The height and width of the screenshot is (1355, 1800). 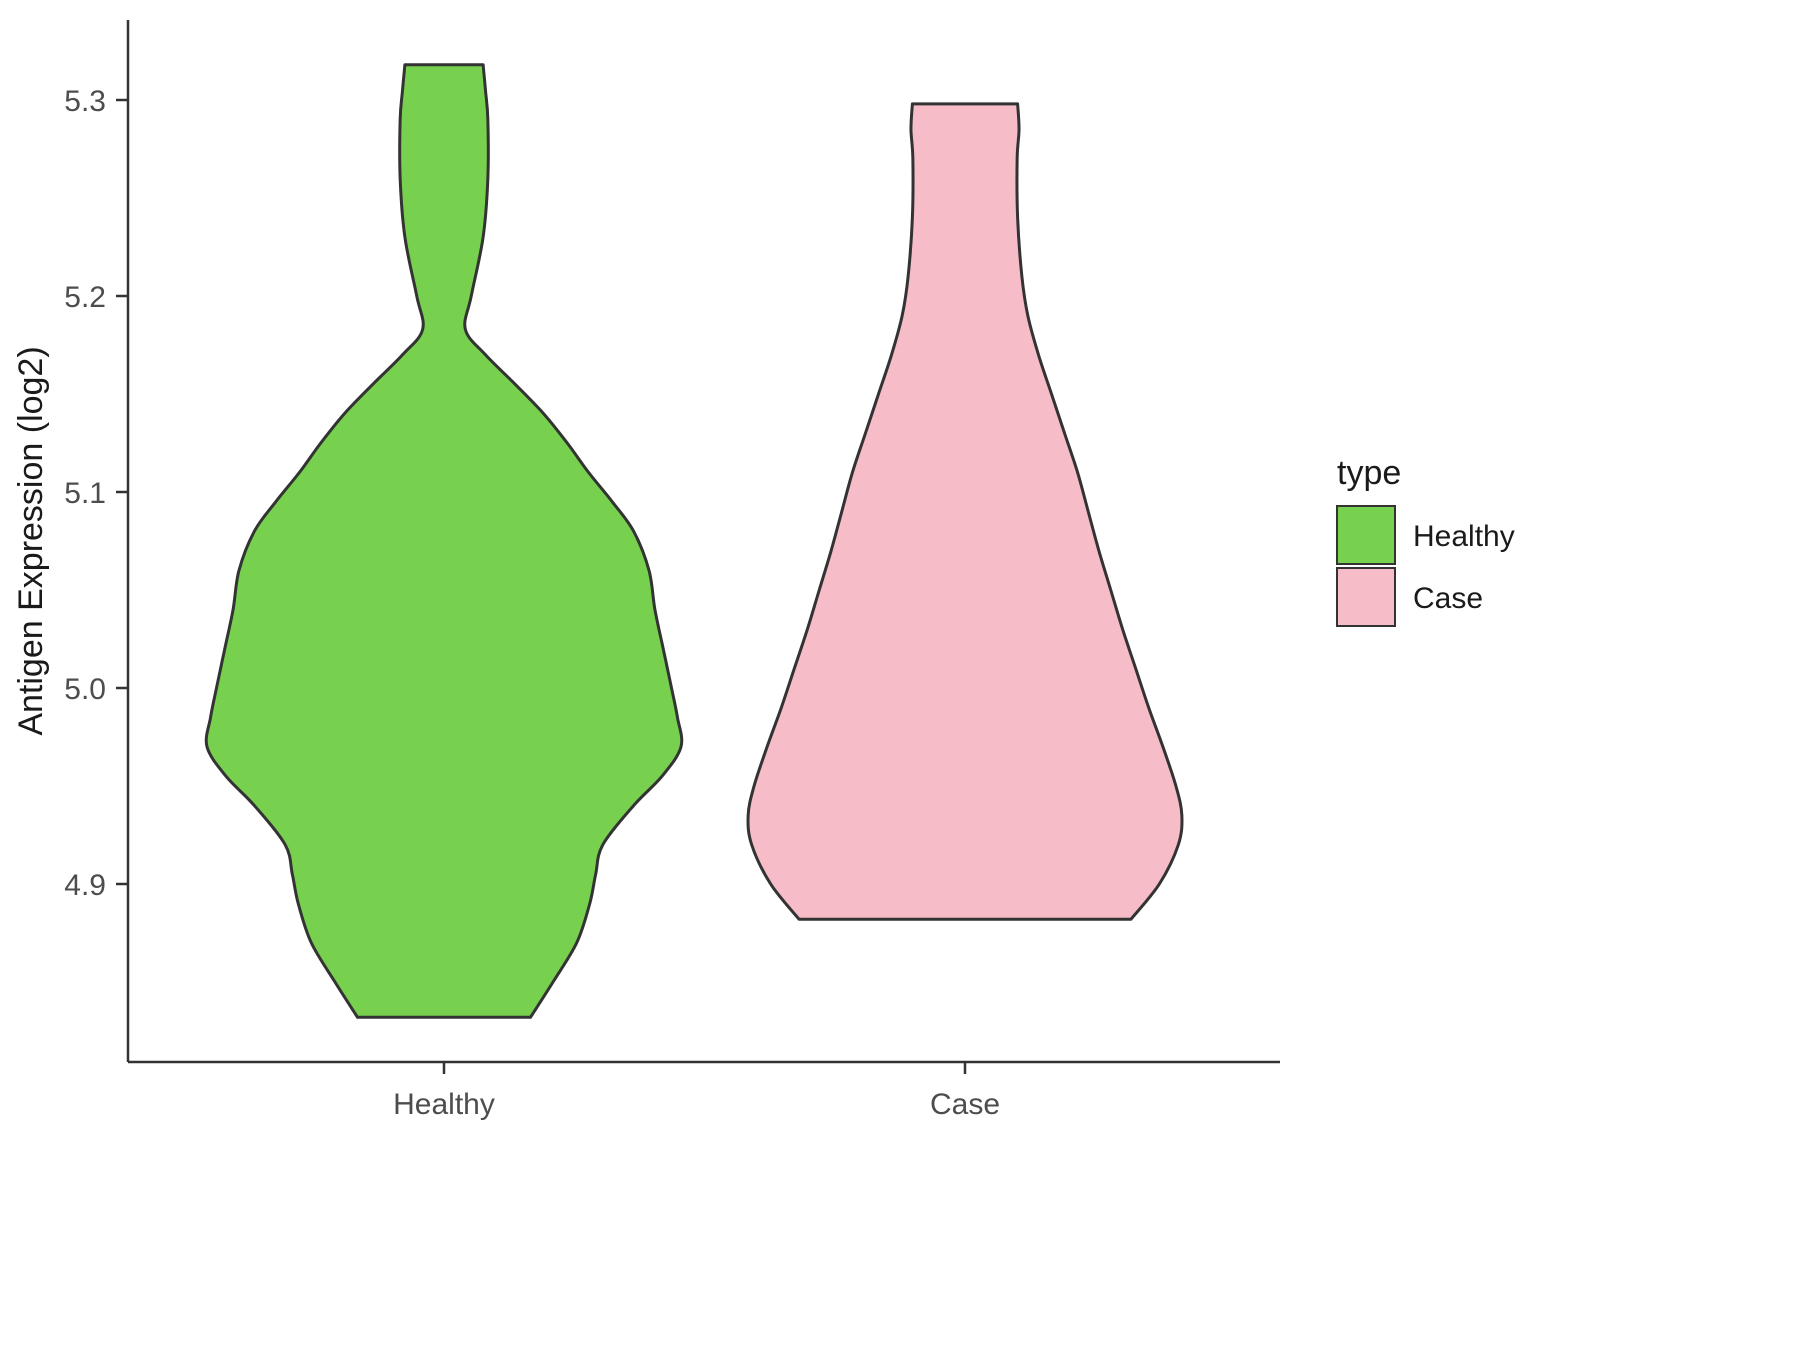 What do you see at coordinates (85, 493) in the screenshot?
I see `y-tick-label: 5.1` at bounding box center [85, 493].